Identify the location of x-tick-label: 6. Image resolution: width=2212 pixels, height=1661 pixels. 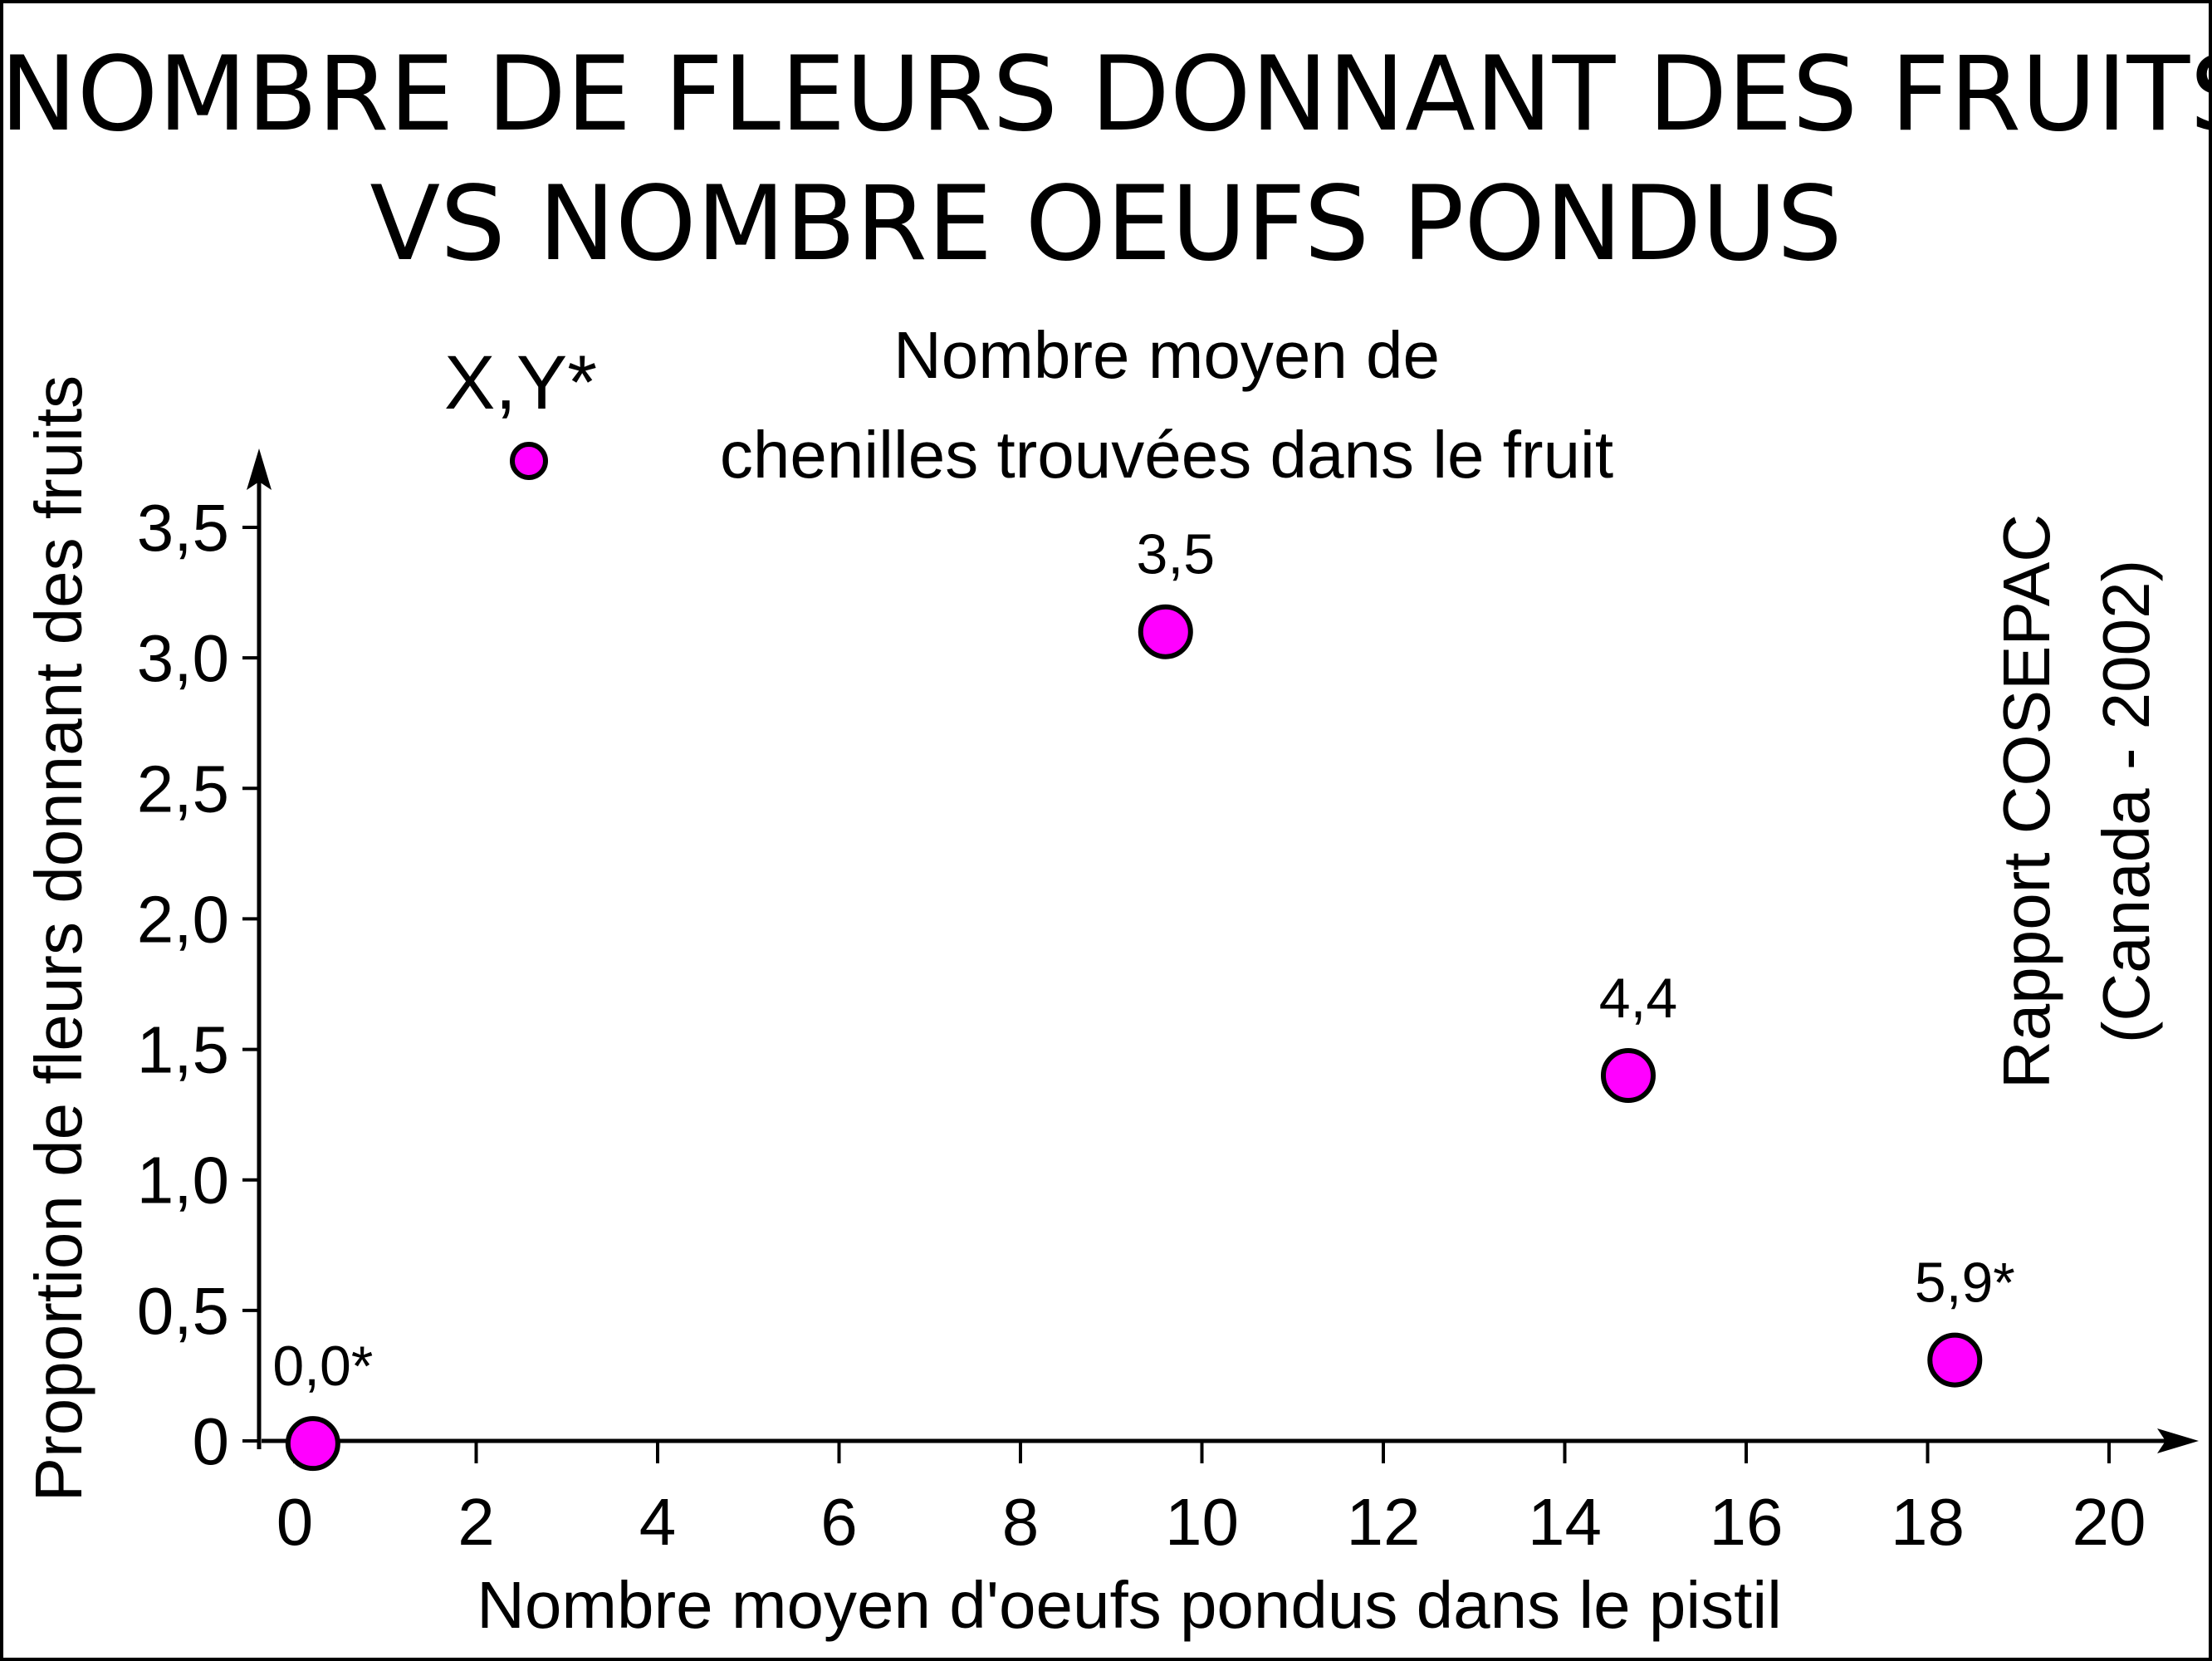
(839, 1522).